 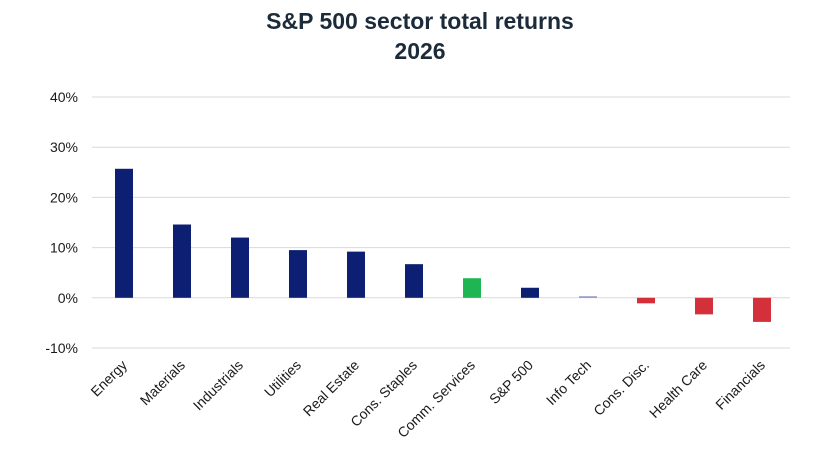 I want to click on bar-comm-services, so click(x=472, y=288).